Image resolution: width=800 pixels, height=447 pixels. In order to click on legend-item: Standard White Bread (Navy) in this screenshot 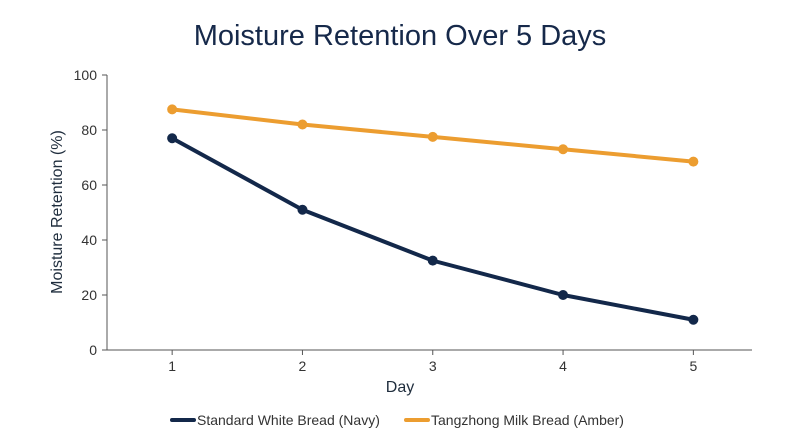, I will do `click(275, 420)`.